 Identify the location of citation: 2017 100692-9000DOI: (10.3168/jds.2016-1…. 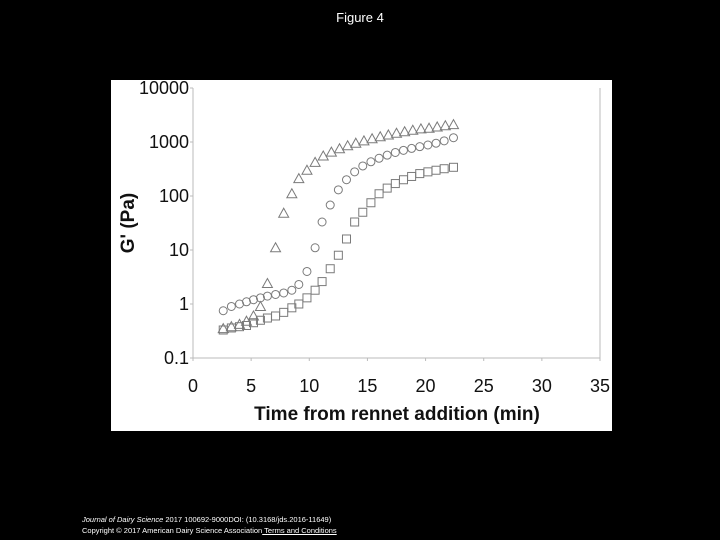
(247, 519).